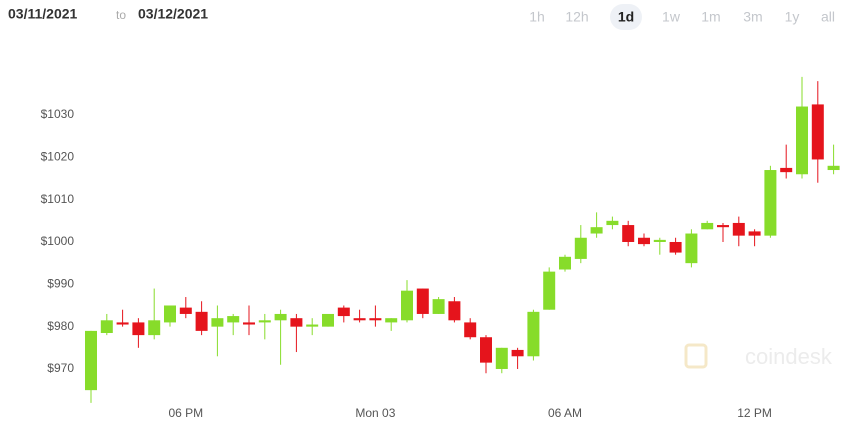  Describe the element at coordinates (60, 283) in the screenshot. I see `y-tick-label: $990` at that location.